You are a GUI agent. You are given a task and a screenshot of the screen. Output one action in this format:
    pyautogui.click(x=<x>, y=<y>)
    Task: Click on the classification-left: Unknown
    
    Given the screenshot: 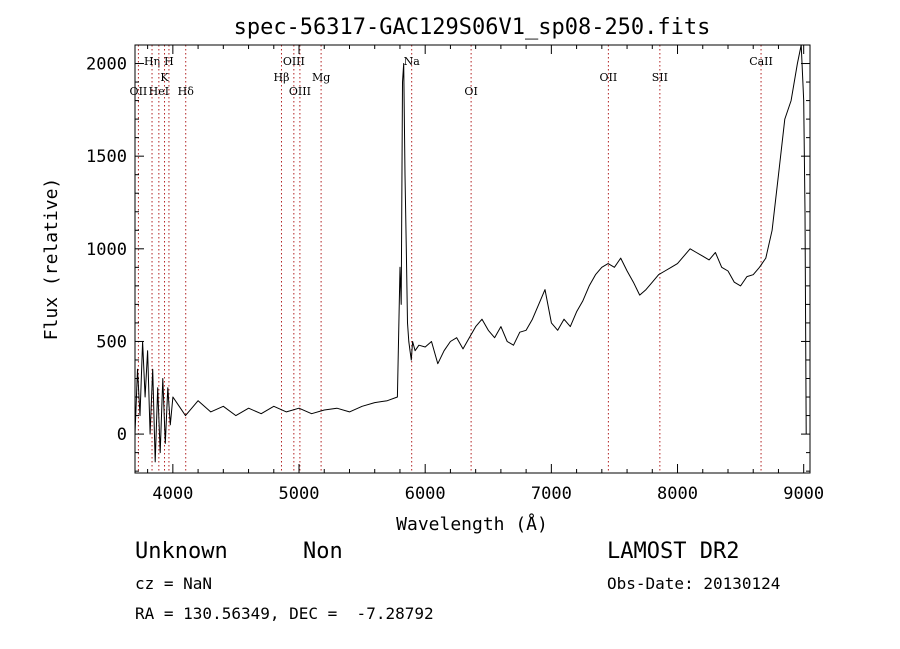 What is the action you would take?
    pyautogui.click(x=181, y=551)
    